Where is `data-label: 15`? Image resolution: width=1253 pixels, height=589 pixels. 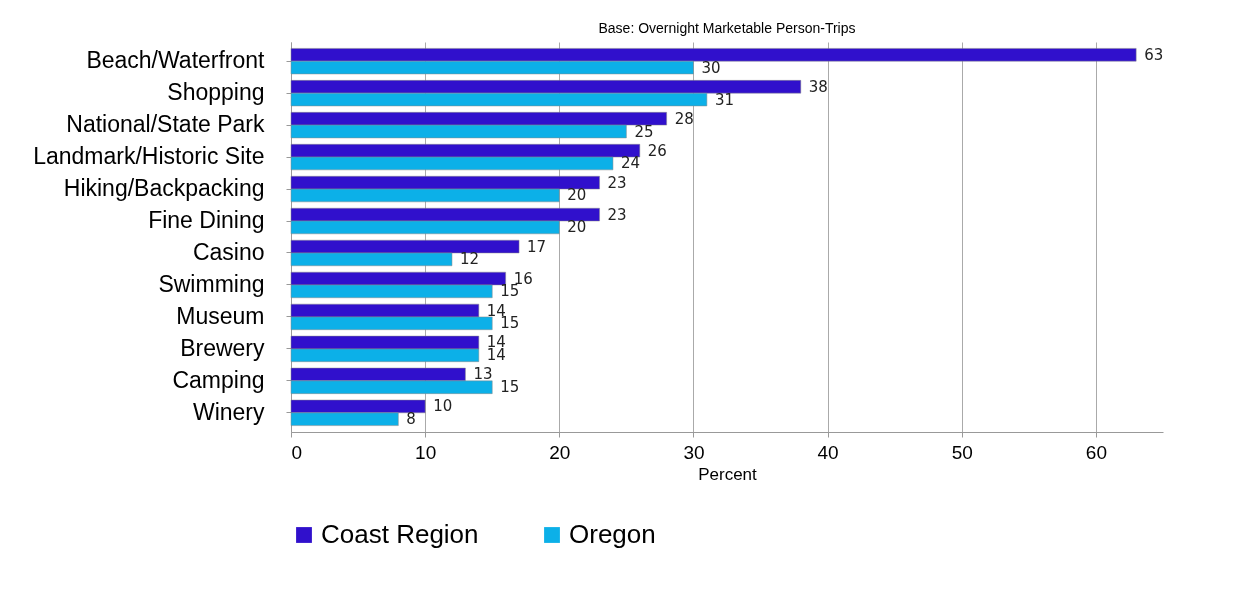 data-label: 15 is located at coordinates (510, 387).